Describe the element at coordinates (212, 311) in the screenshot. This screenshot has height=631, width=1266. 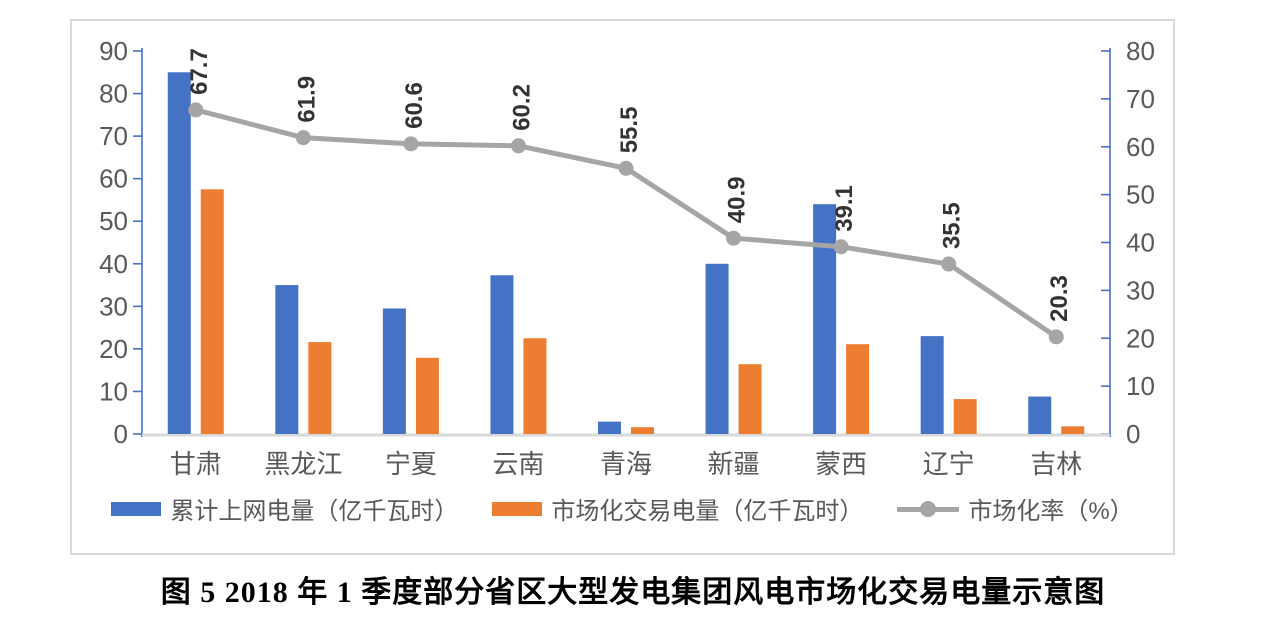
I see `bar-市场化交易电量（亿千瓦时）-甘肃` at that location.